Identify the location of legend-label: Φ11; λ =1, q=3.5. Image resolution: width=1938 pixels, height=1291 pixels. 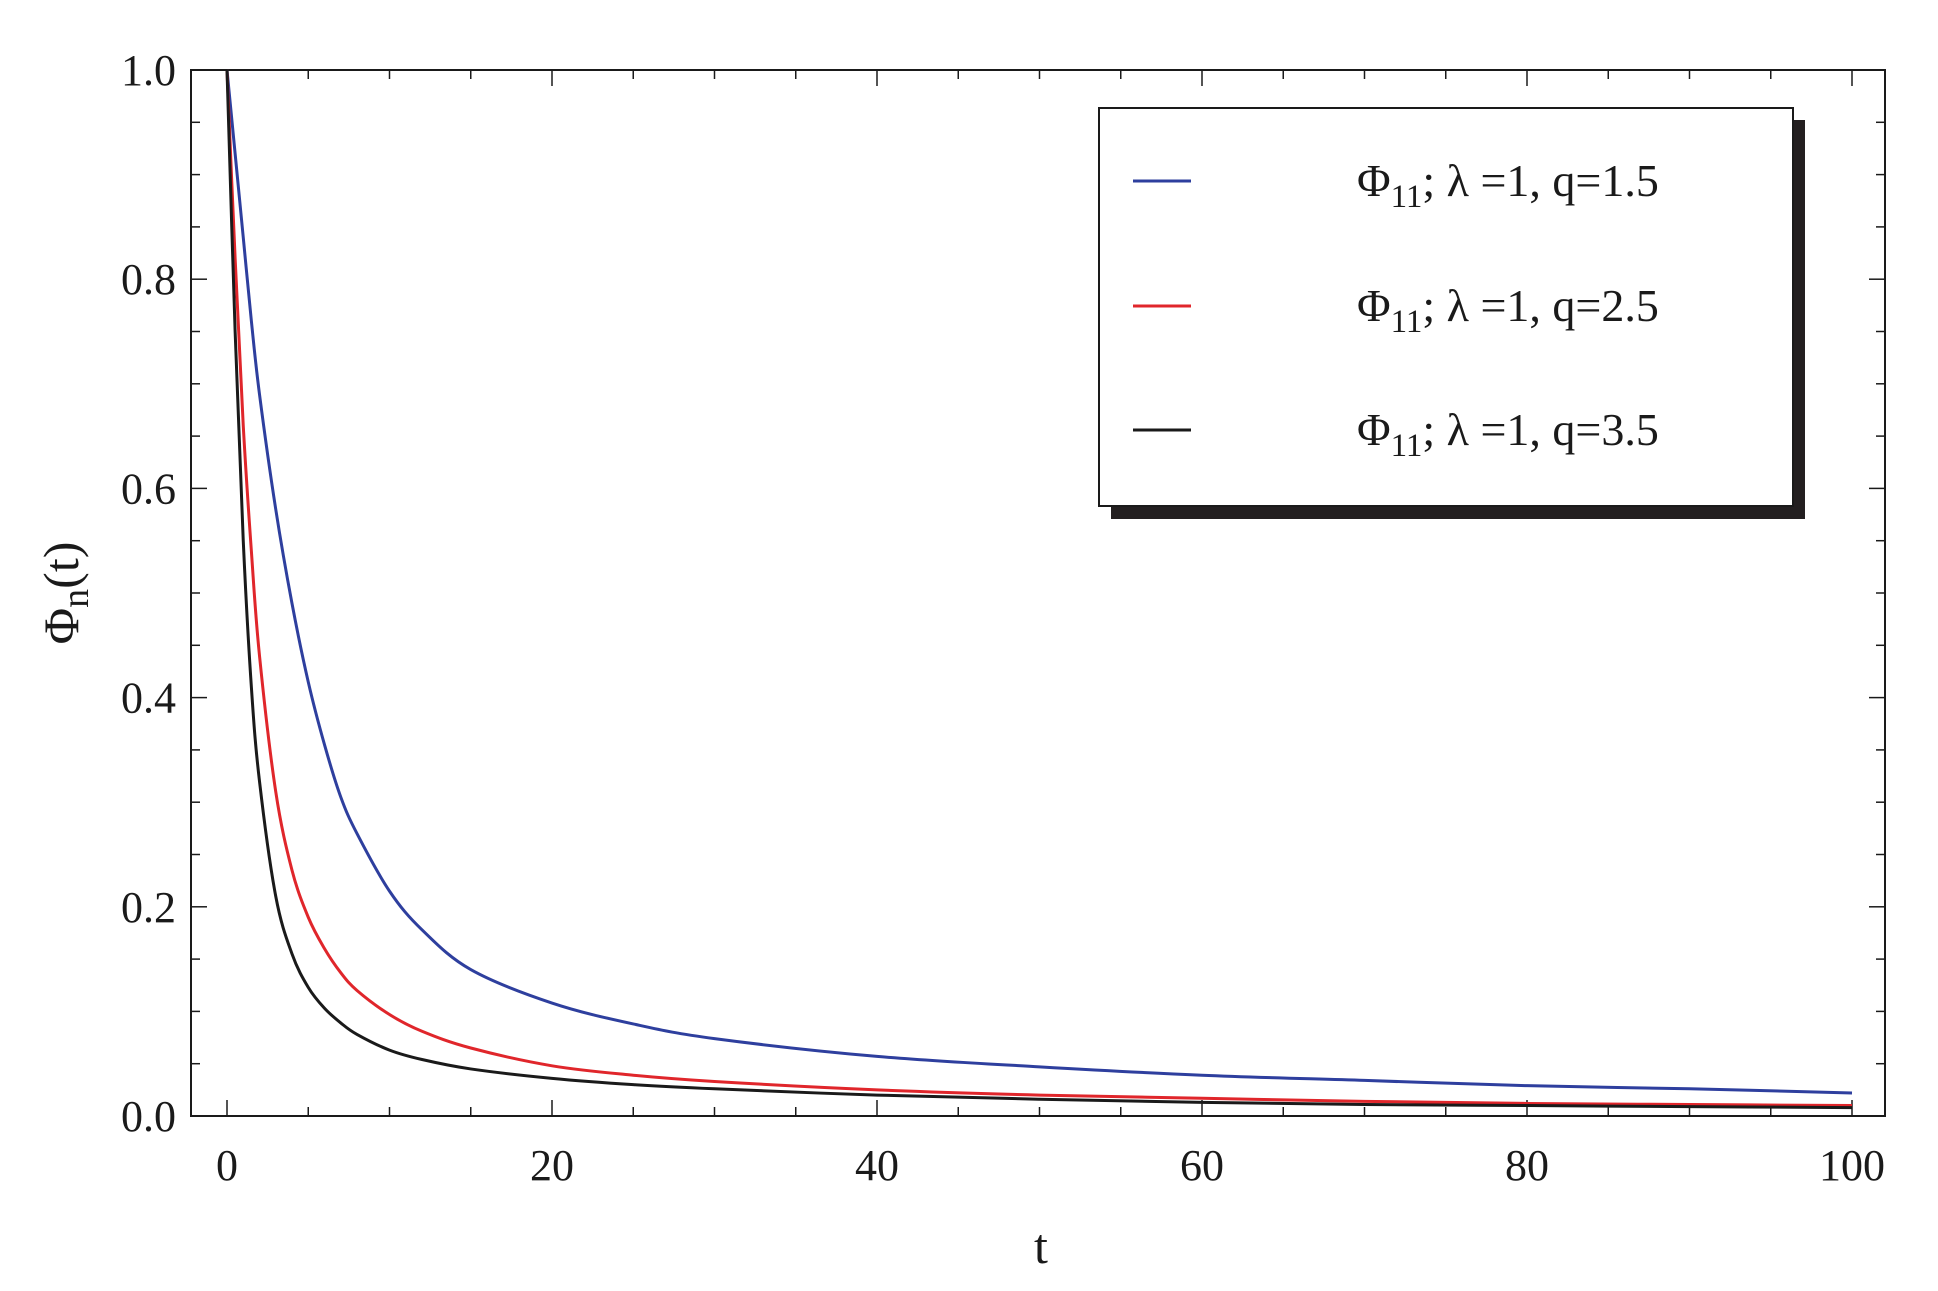
(1508, 434).